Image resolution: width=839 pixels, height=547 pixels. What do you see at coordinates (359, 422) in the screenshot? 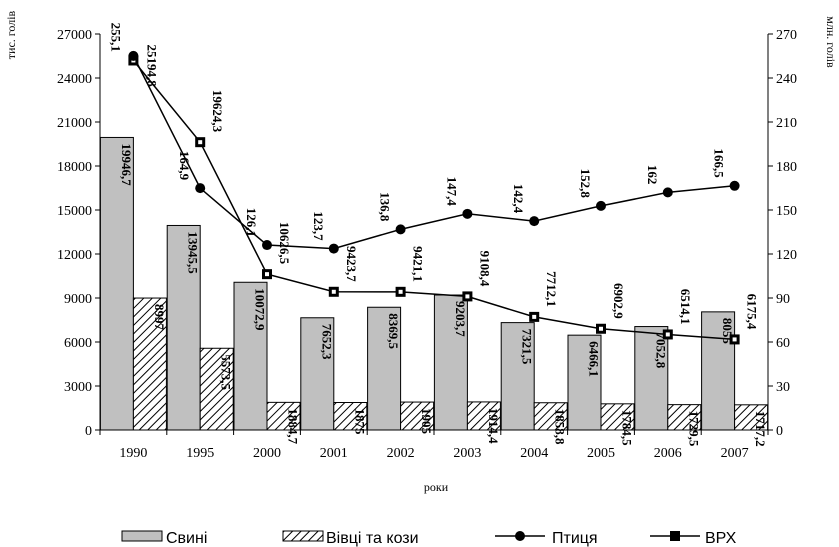
I see `data-label-sheep-goats: 1875` at bounding box center [359, 422].